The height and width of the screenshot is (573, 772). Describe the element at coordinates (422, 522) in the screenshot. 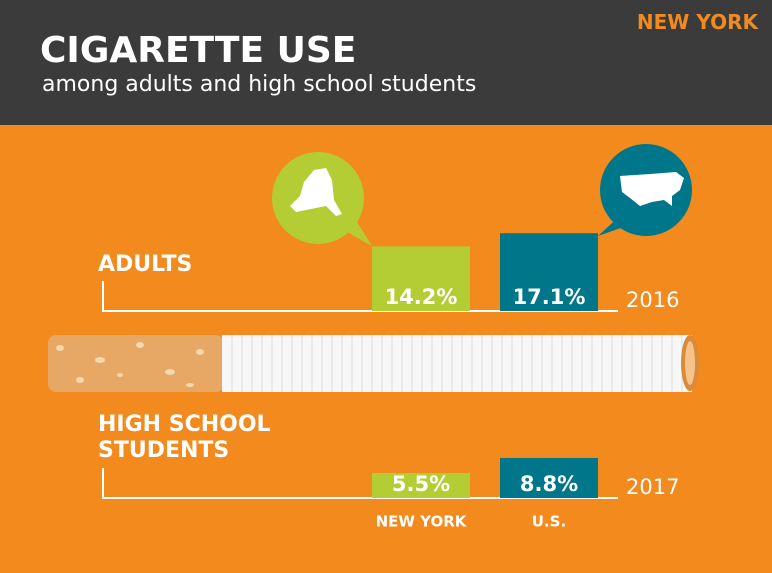

I see `category-label: NEW YORK` at that location.